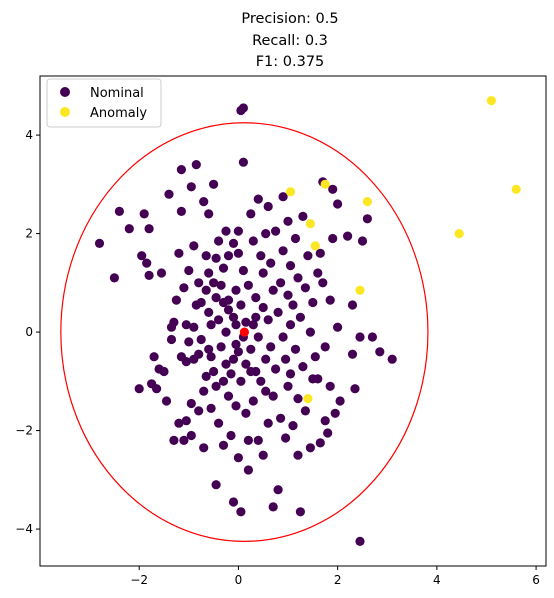 The image size is (554, 598). What do you see at coordinates (290, 41) in the screenshot?
I see `title-line-recall: Recall: 0.3` at bounding box center [290, 41].